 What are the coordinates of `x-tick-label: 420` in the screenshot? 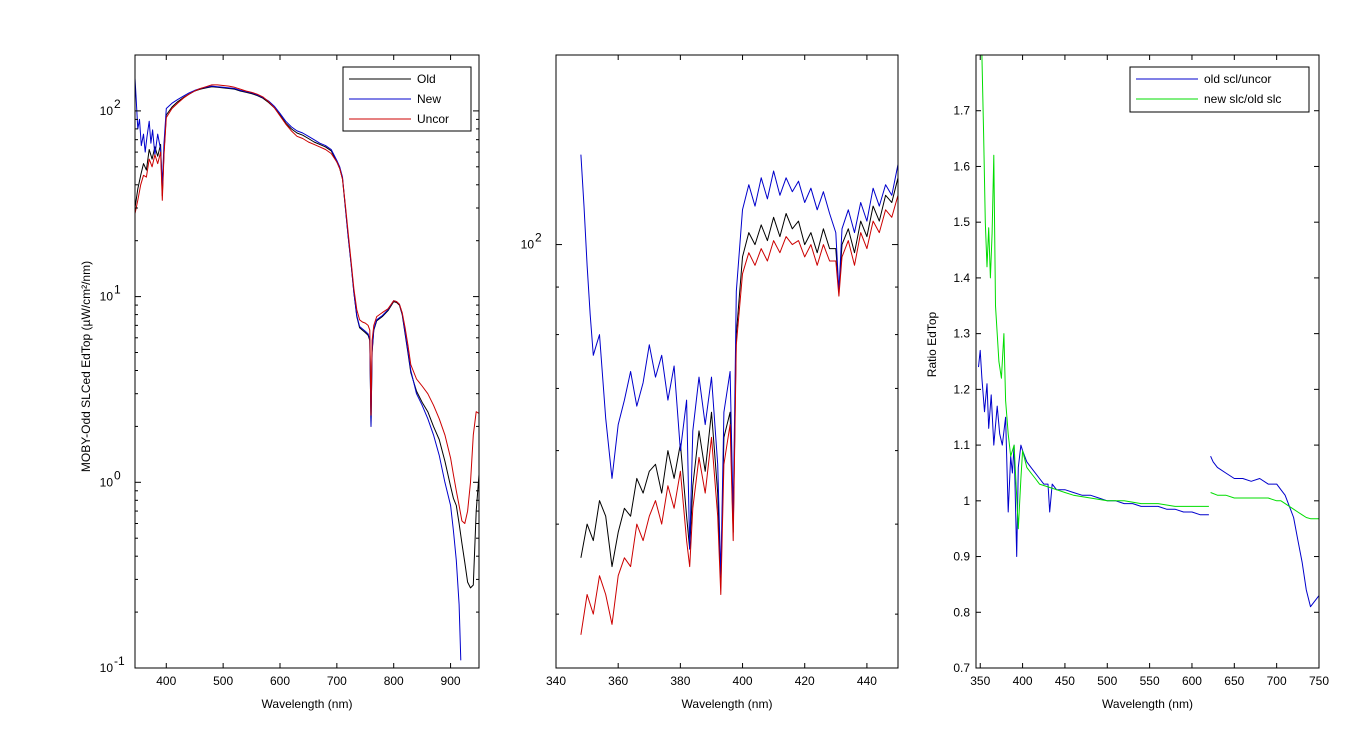 It's located at (805, 681).